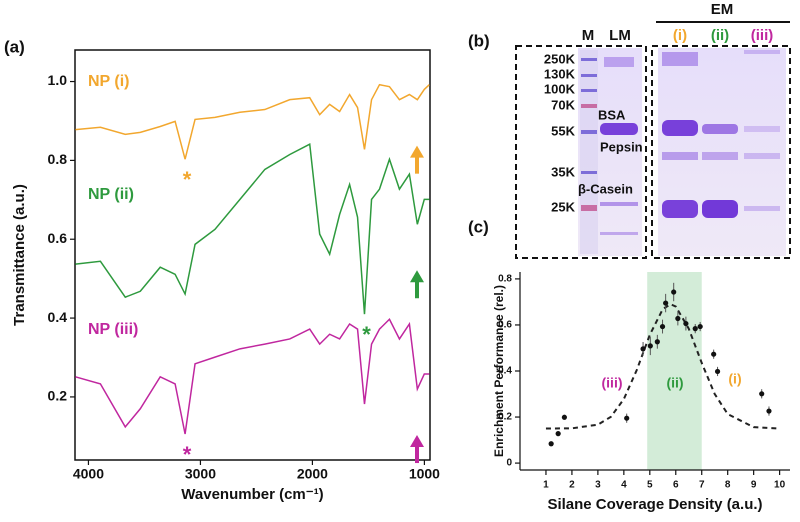  What do you see at coordinates (563, 104) in the screenshot?
I see `marker-label: 70K` at bounding box center [563, 104].